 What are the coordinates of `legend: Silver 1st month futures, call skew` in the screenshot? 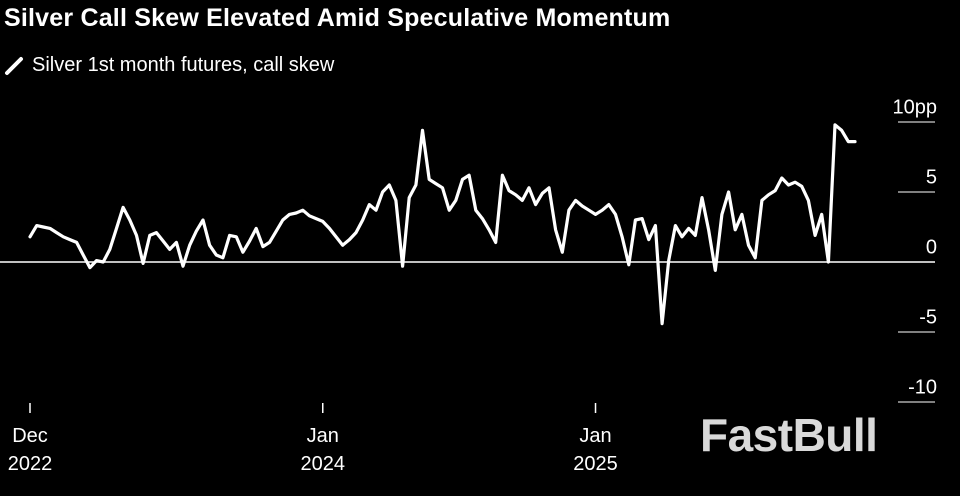 It's located at (169, 65).